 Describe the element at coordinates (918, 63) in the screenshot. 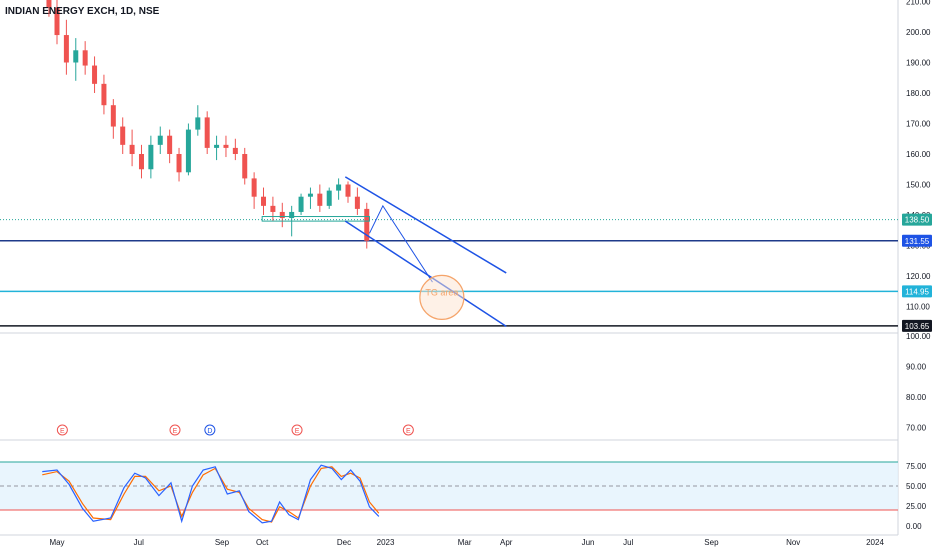

I see `price-tick-label: 190.00` at that location.